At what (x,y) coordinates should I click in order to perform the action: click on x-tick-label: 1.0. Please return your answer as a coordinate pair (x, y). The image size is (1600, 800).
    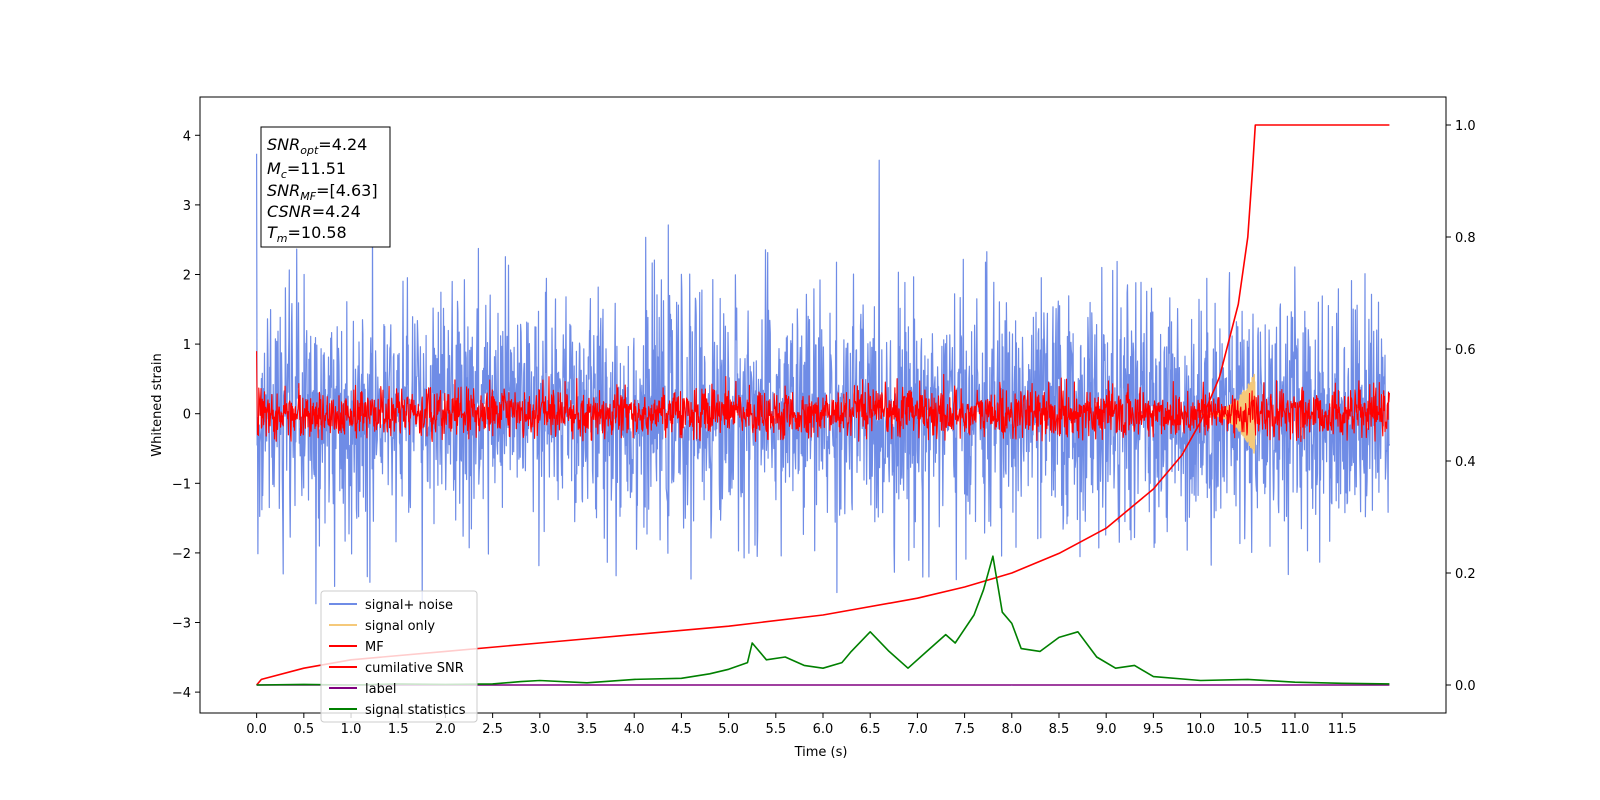
    Looking at the image, I should click on (351, 729).